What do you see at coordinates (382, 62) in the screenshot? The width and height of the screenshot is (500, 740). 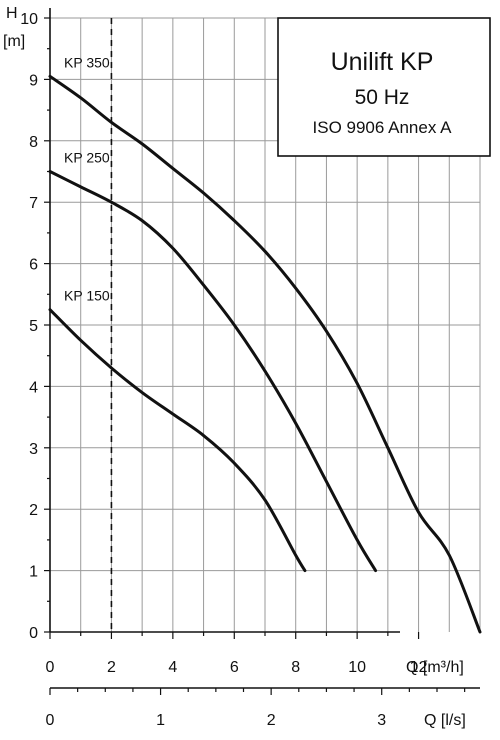 I see `title-line-1: Unilift KP` at bounding box center [382, 62].